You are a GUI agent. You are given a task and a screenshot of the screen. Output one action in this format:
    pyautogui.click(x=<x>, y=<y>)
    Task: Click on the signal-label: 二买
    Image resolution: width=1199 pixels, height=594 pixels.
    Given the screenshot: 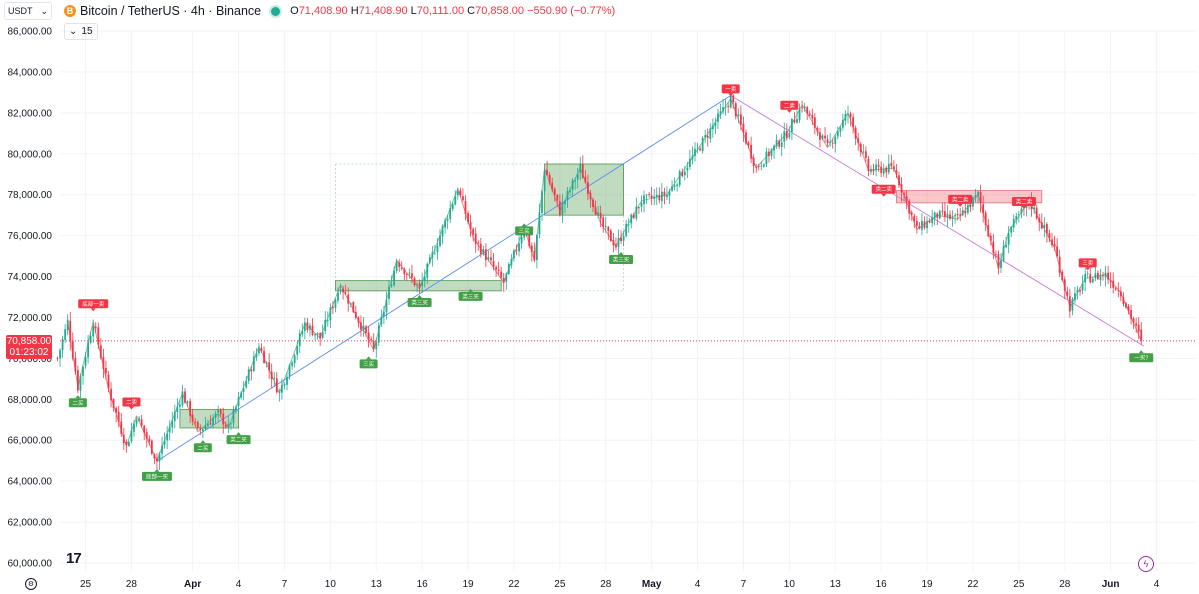 What is the action you would take?
    pyautogui.click(x=78, y=403)
    